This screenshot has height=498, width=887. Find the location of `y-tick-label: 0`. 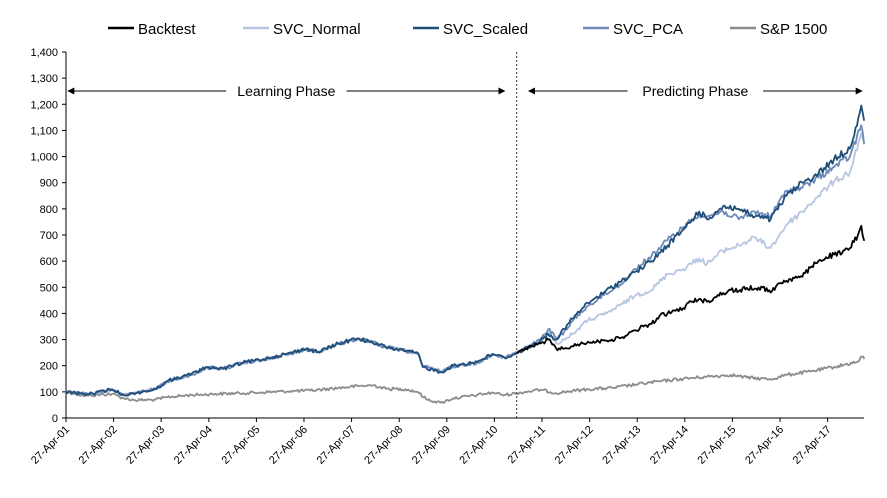

y-tick-label: 0 is located at coordinates (55, 419).